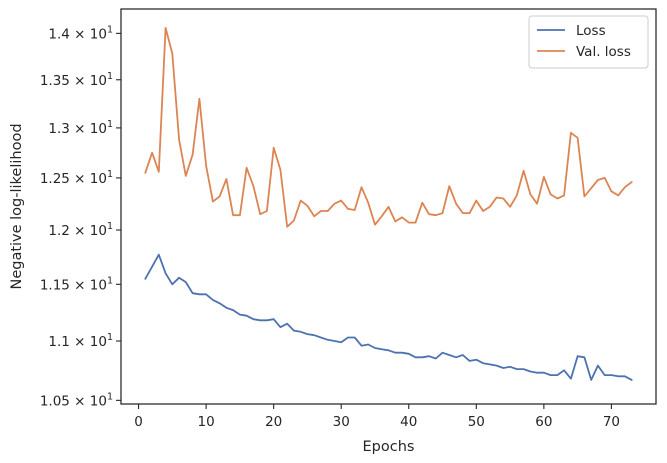 This screenshot has width=667, height=463. I want to click on x-tick-label: 30, so click(341, 422).